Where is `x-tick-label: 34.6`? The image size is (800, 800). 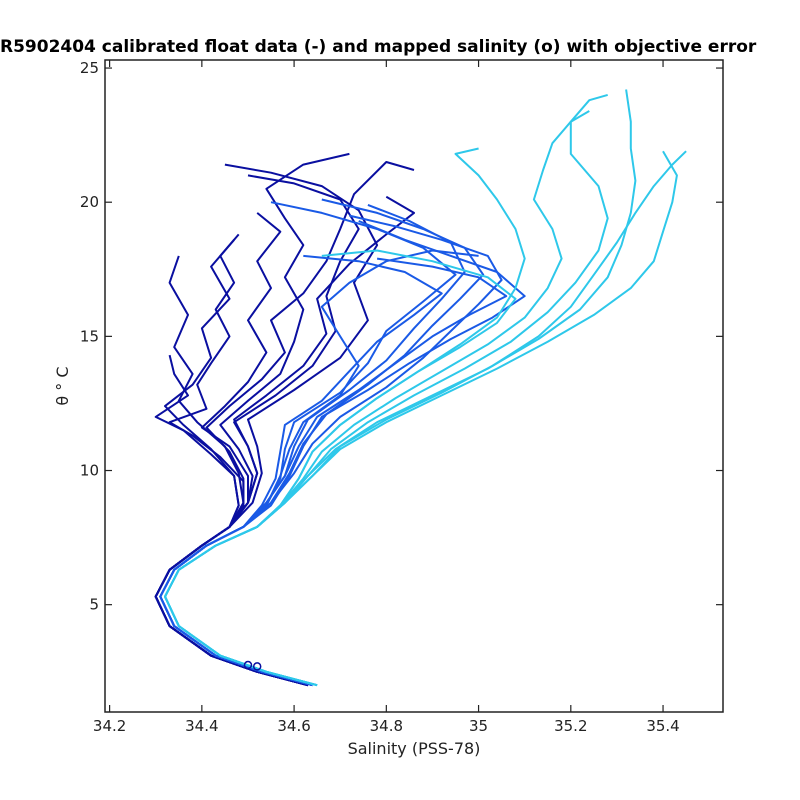 x-tick-label: 34.6 is located at coordinates (293, 726).